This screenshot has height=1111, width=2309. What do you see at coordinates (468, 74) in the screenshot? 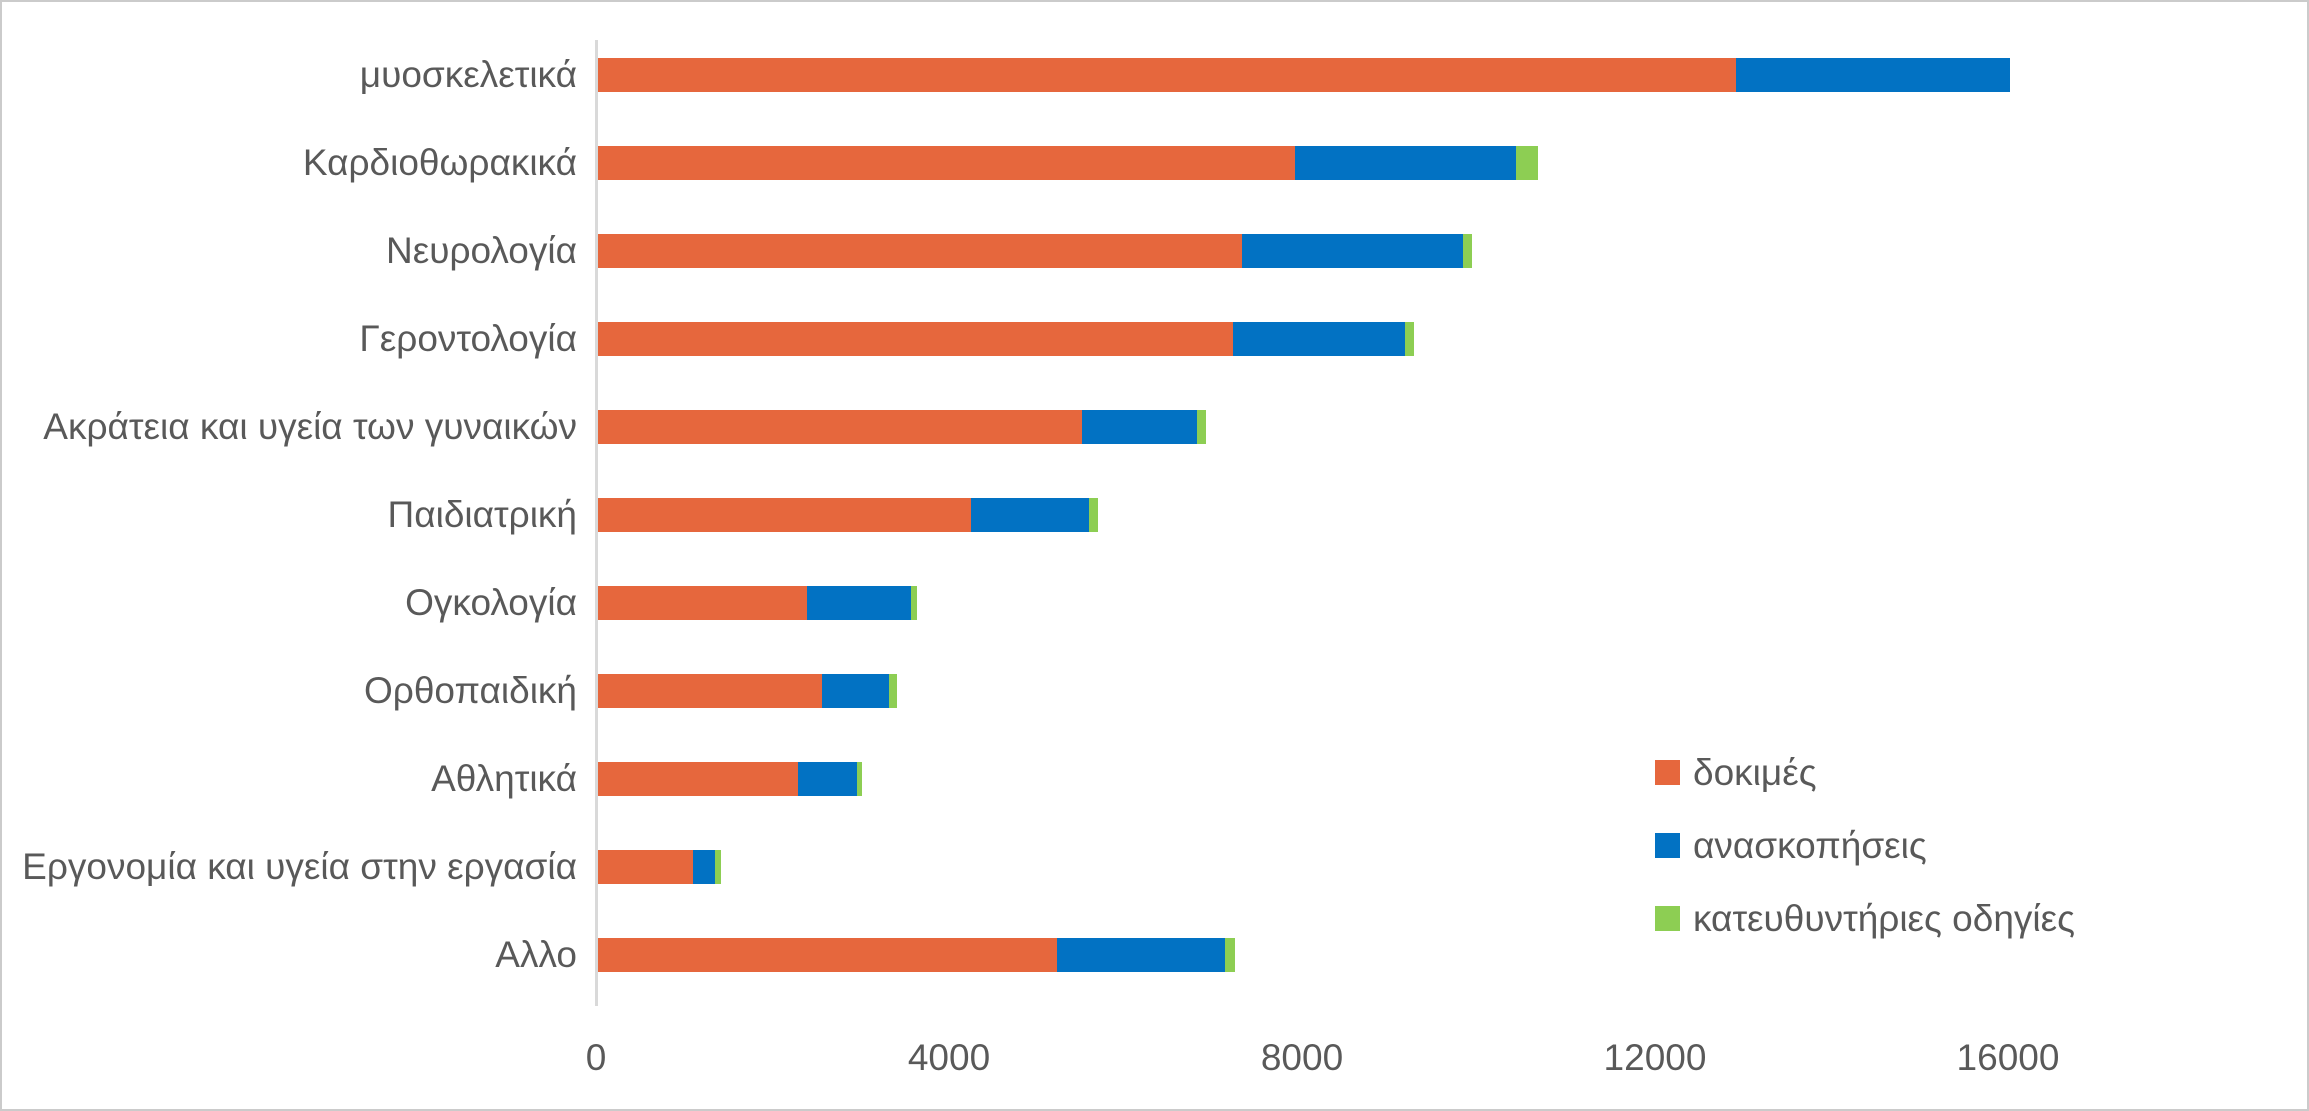
I see `category-label: μυοσκελετικά` at bounding box center [468, 74].